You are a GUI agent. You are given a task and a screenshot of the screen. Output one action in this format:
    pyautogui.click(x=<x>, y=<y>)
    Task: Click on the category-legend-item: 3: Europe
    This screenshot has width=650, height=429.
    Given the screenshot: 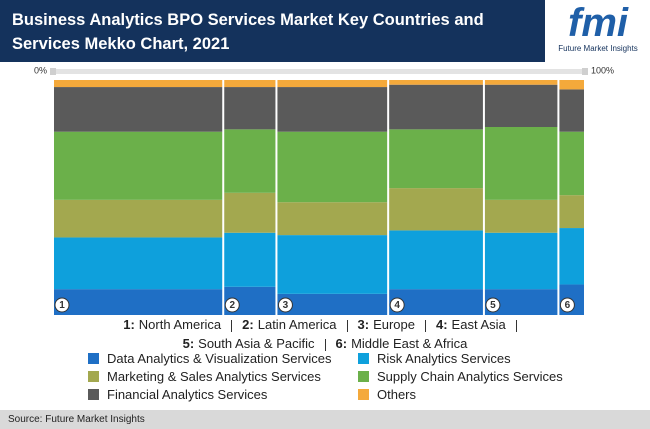 What is the action you would take?
    pyautogui.click(x=386, y=324)
    